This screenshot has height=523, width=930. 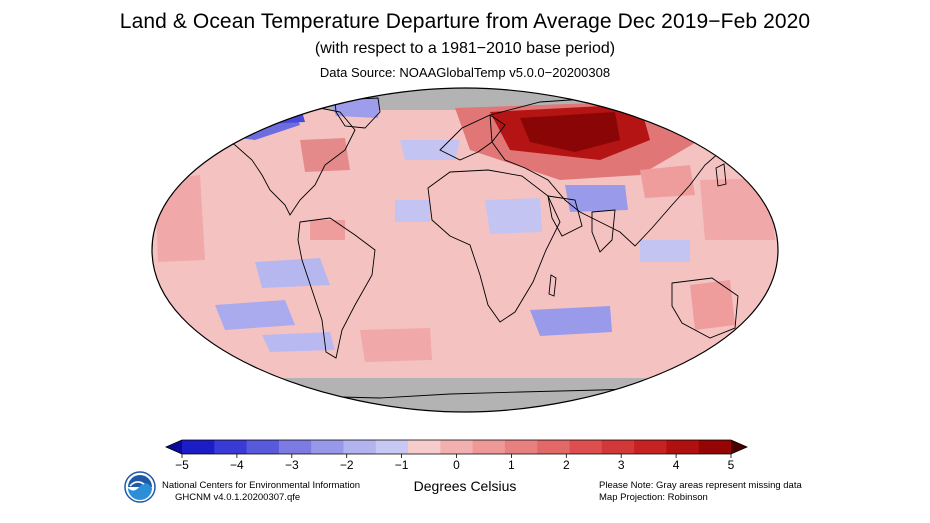 What do you see at coordinates (511, 465) in the screenshot?
I see `colorbar-tick-label: 1` at bounding box center [511, 465].